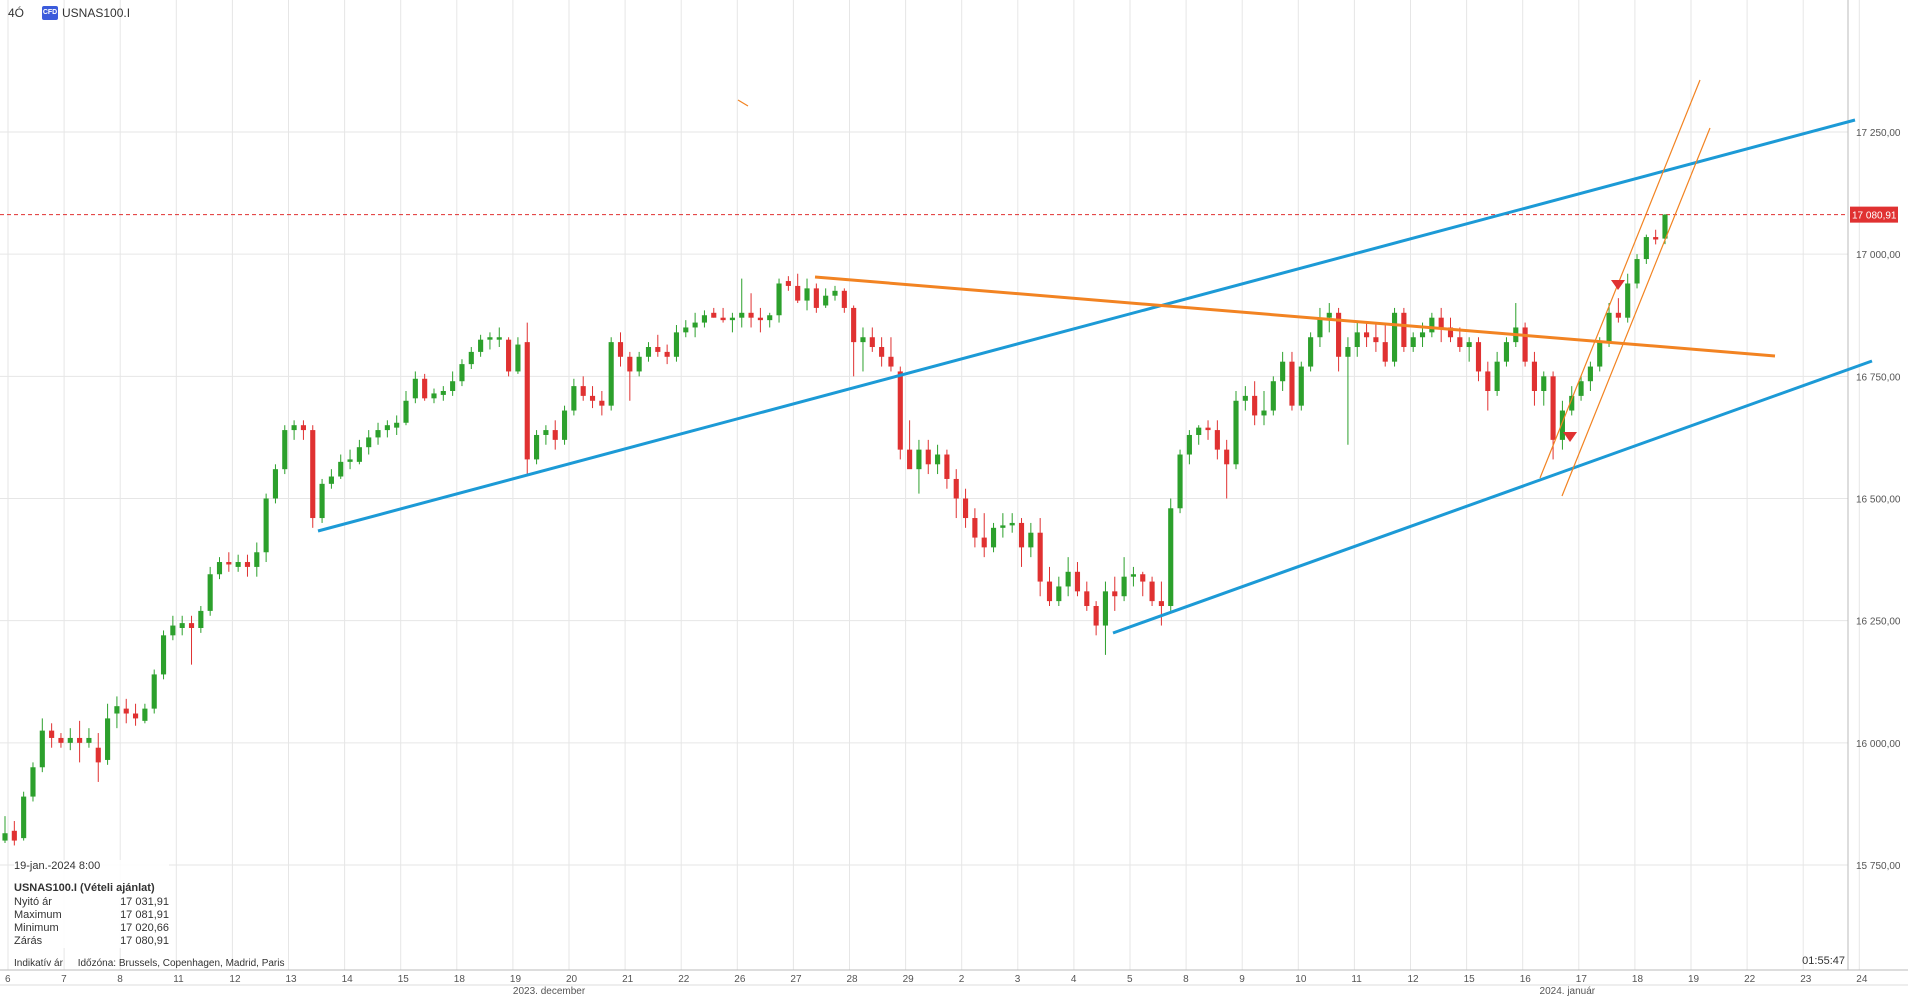 This screenshot has height=1000, width=1908. I want to click on x-tick-label: 4, so click(1074, 979).